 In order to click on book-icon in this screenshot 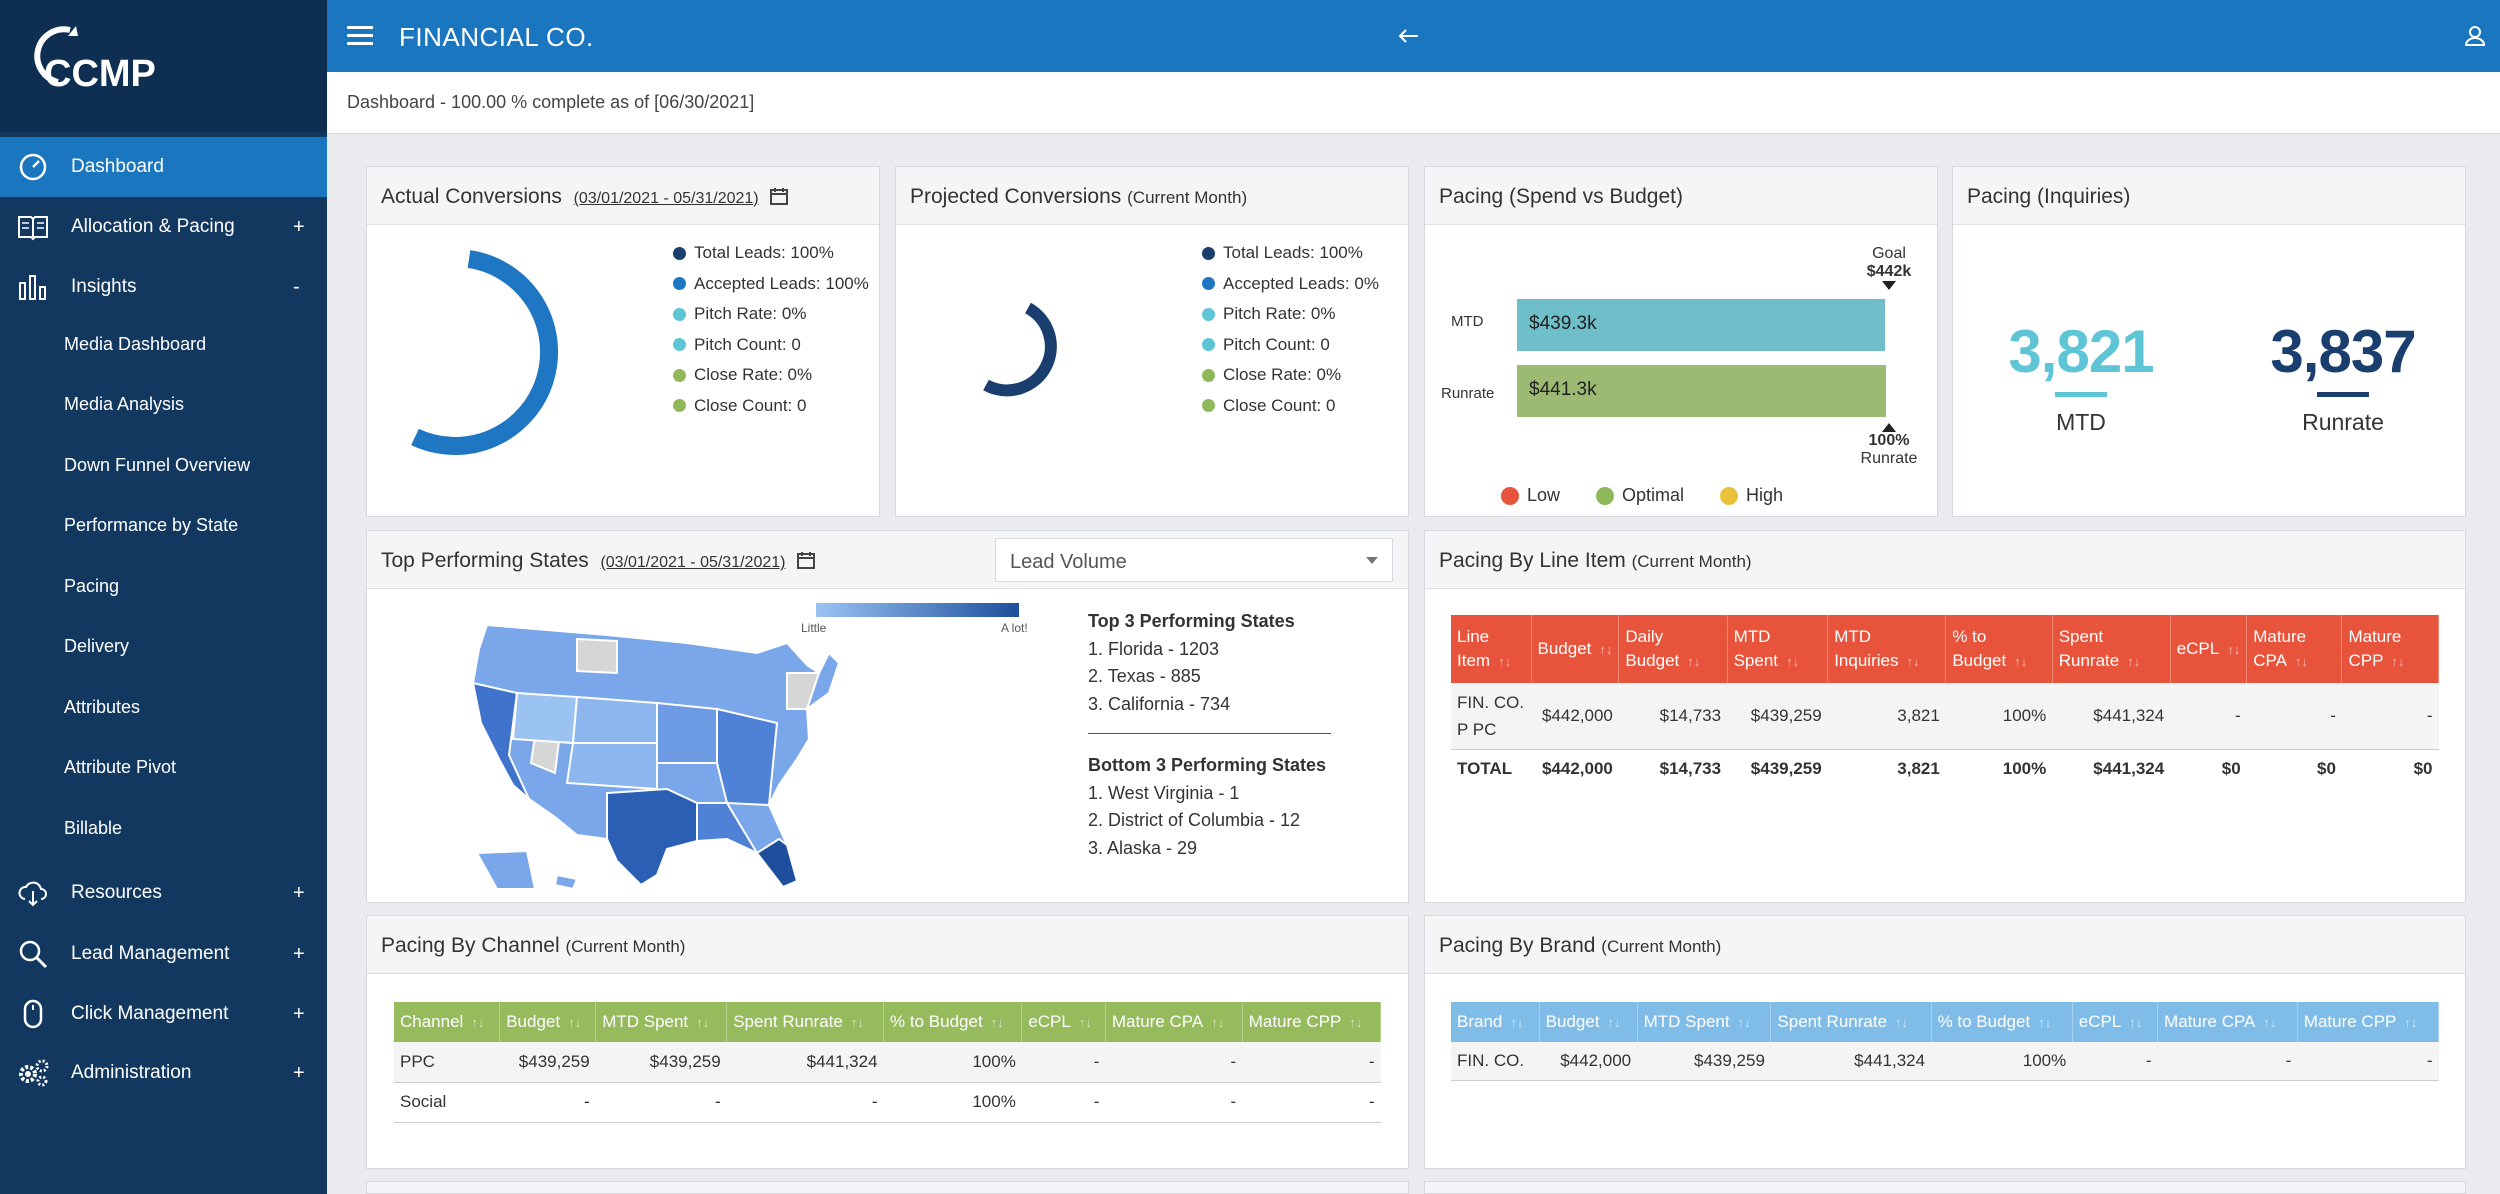, I will do `click(33, 227)`.